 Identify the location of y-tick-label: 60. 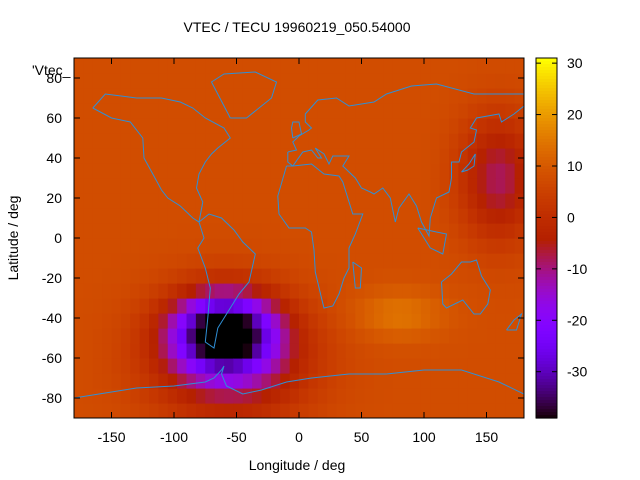
(54, 118).